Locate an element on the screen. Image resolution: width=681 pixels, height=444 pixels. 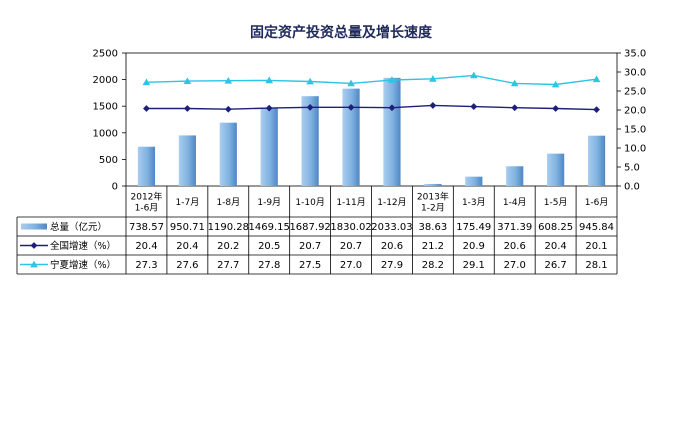
data-table-cell: 27.0 is located at coordinates (351, 265).